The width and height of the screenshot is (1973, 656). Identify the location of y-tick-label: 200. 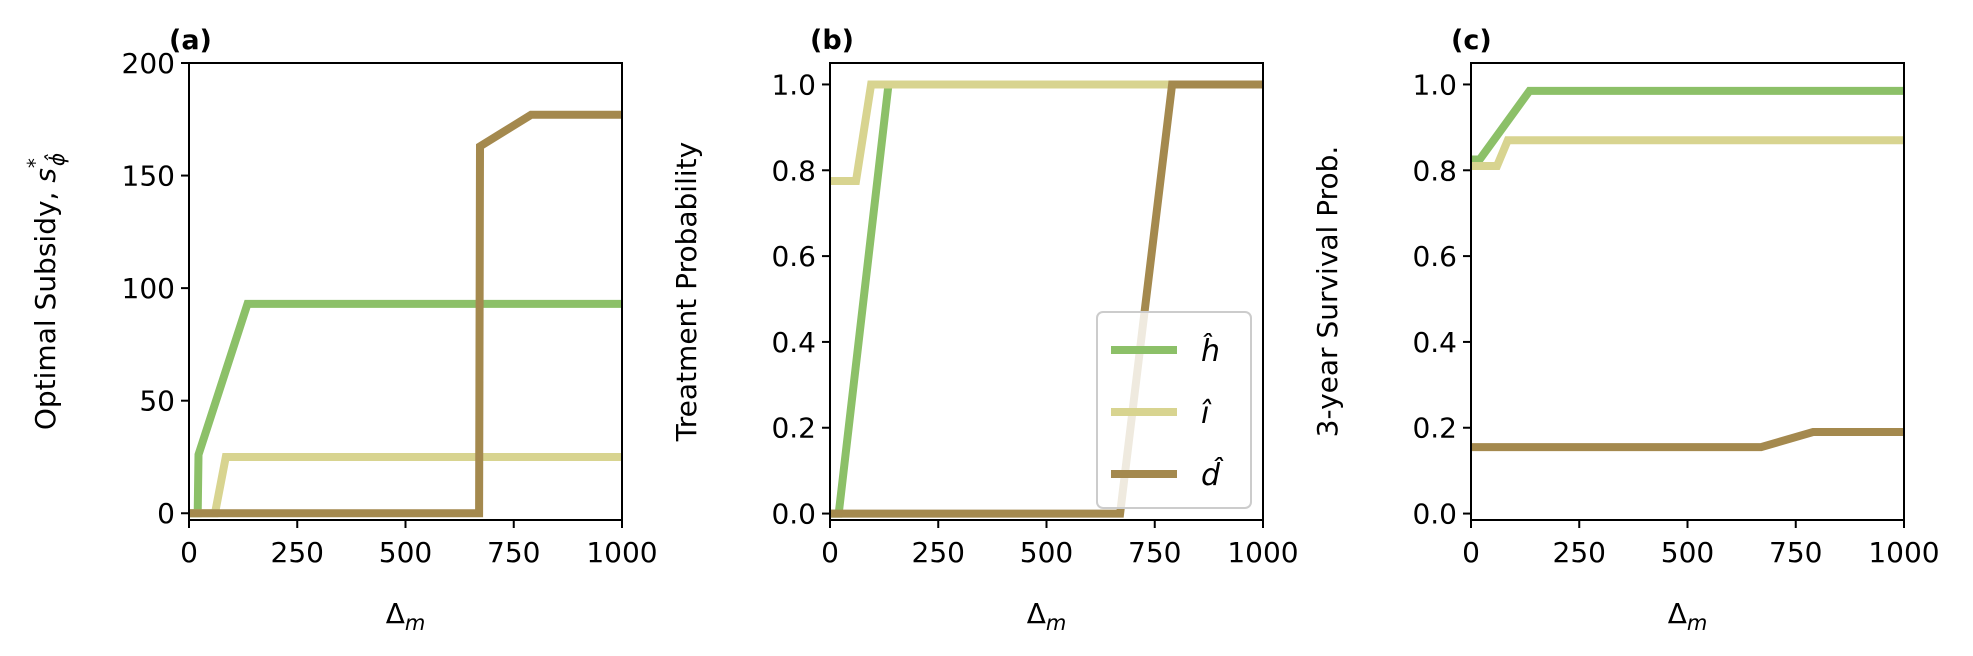
(148, 63).